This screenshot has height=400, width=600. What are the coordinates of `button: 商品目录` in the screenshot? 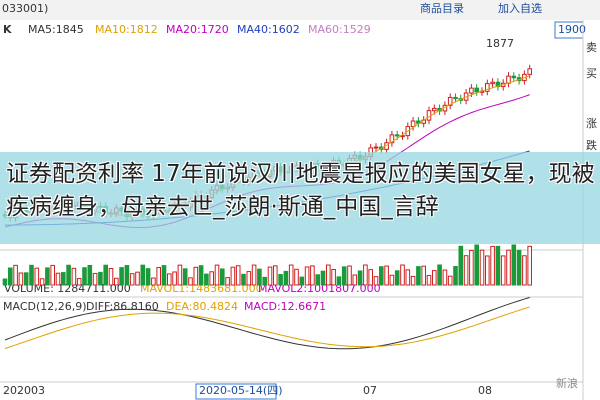 It's located at (442, 8).